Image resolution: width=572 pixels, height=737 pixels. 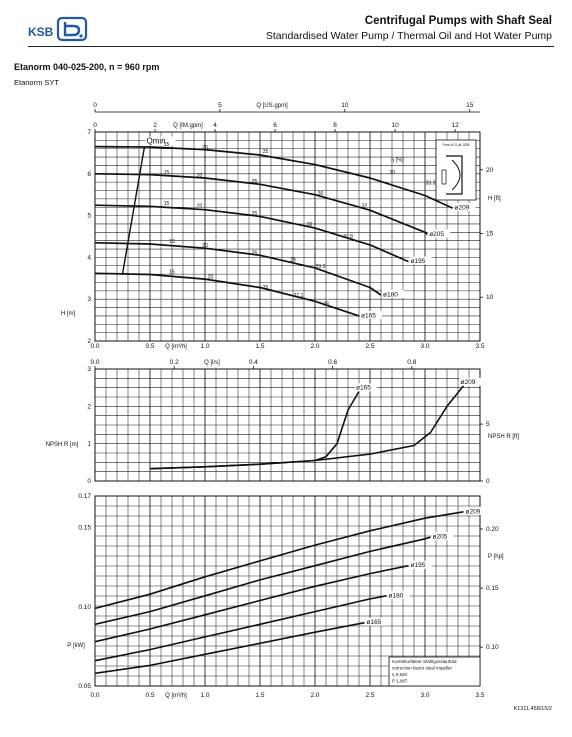 I want to click on power-curve-label: ø195, so click(x=418, y=565).